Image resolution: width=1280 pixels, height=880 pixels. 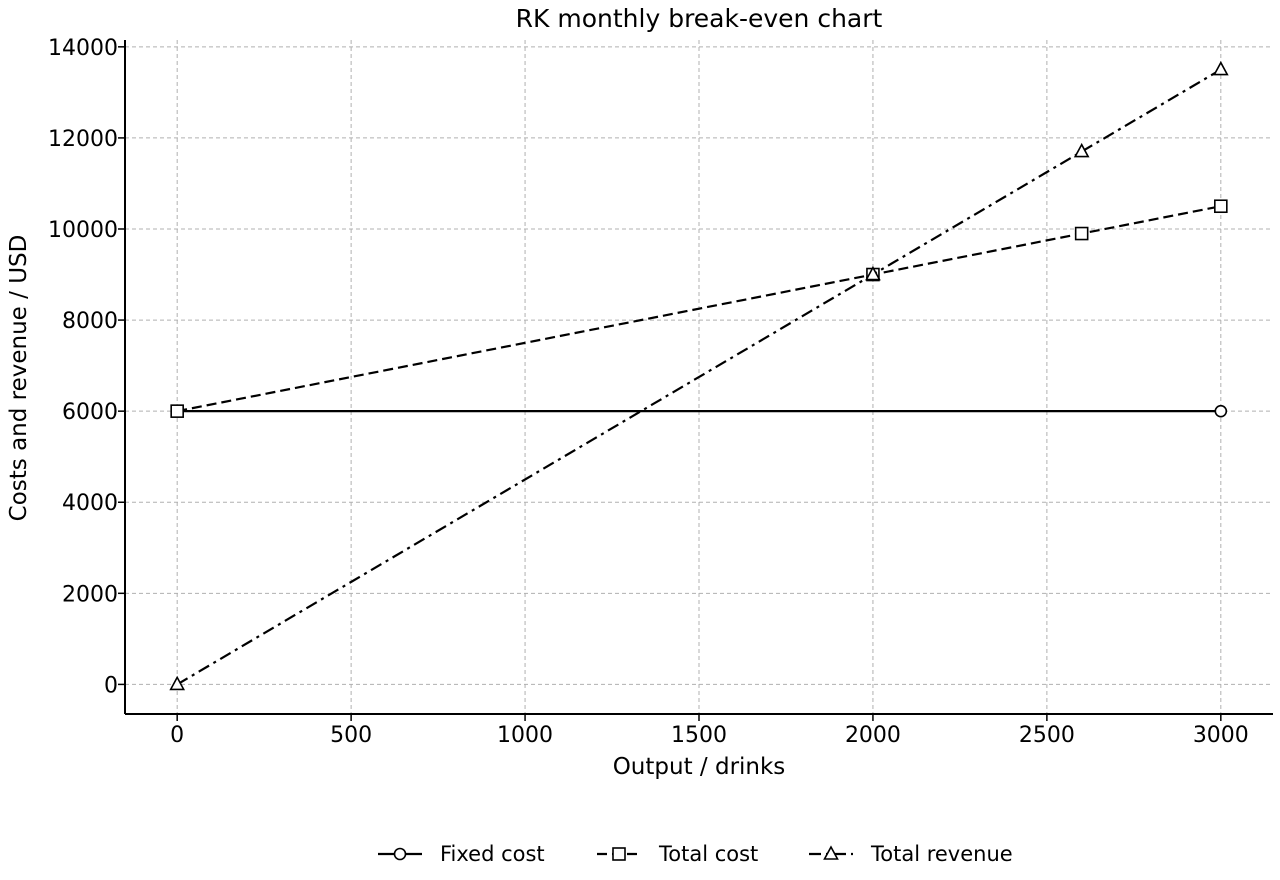 I want to click on x-tick-label: 3000, so click(x=1221, y=735).